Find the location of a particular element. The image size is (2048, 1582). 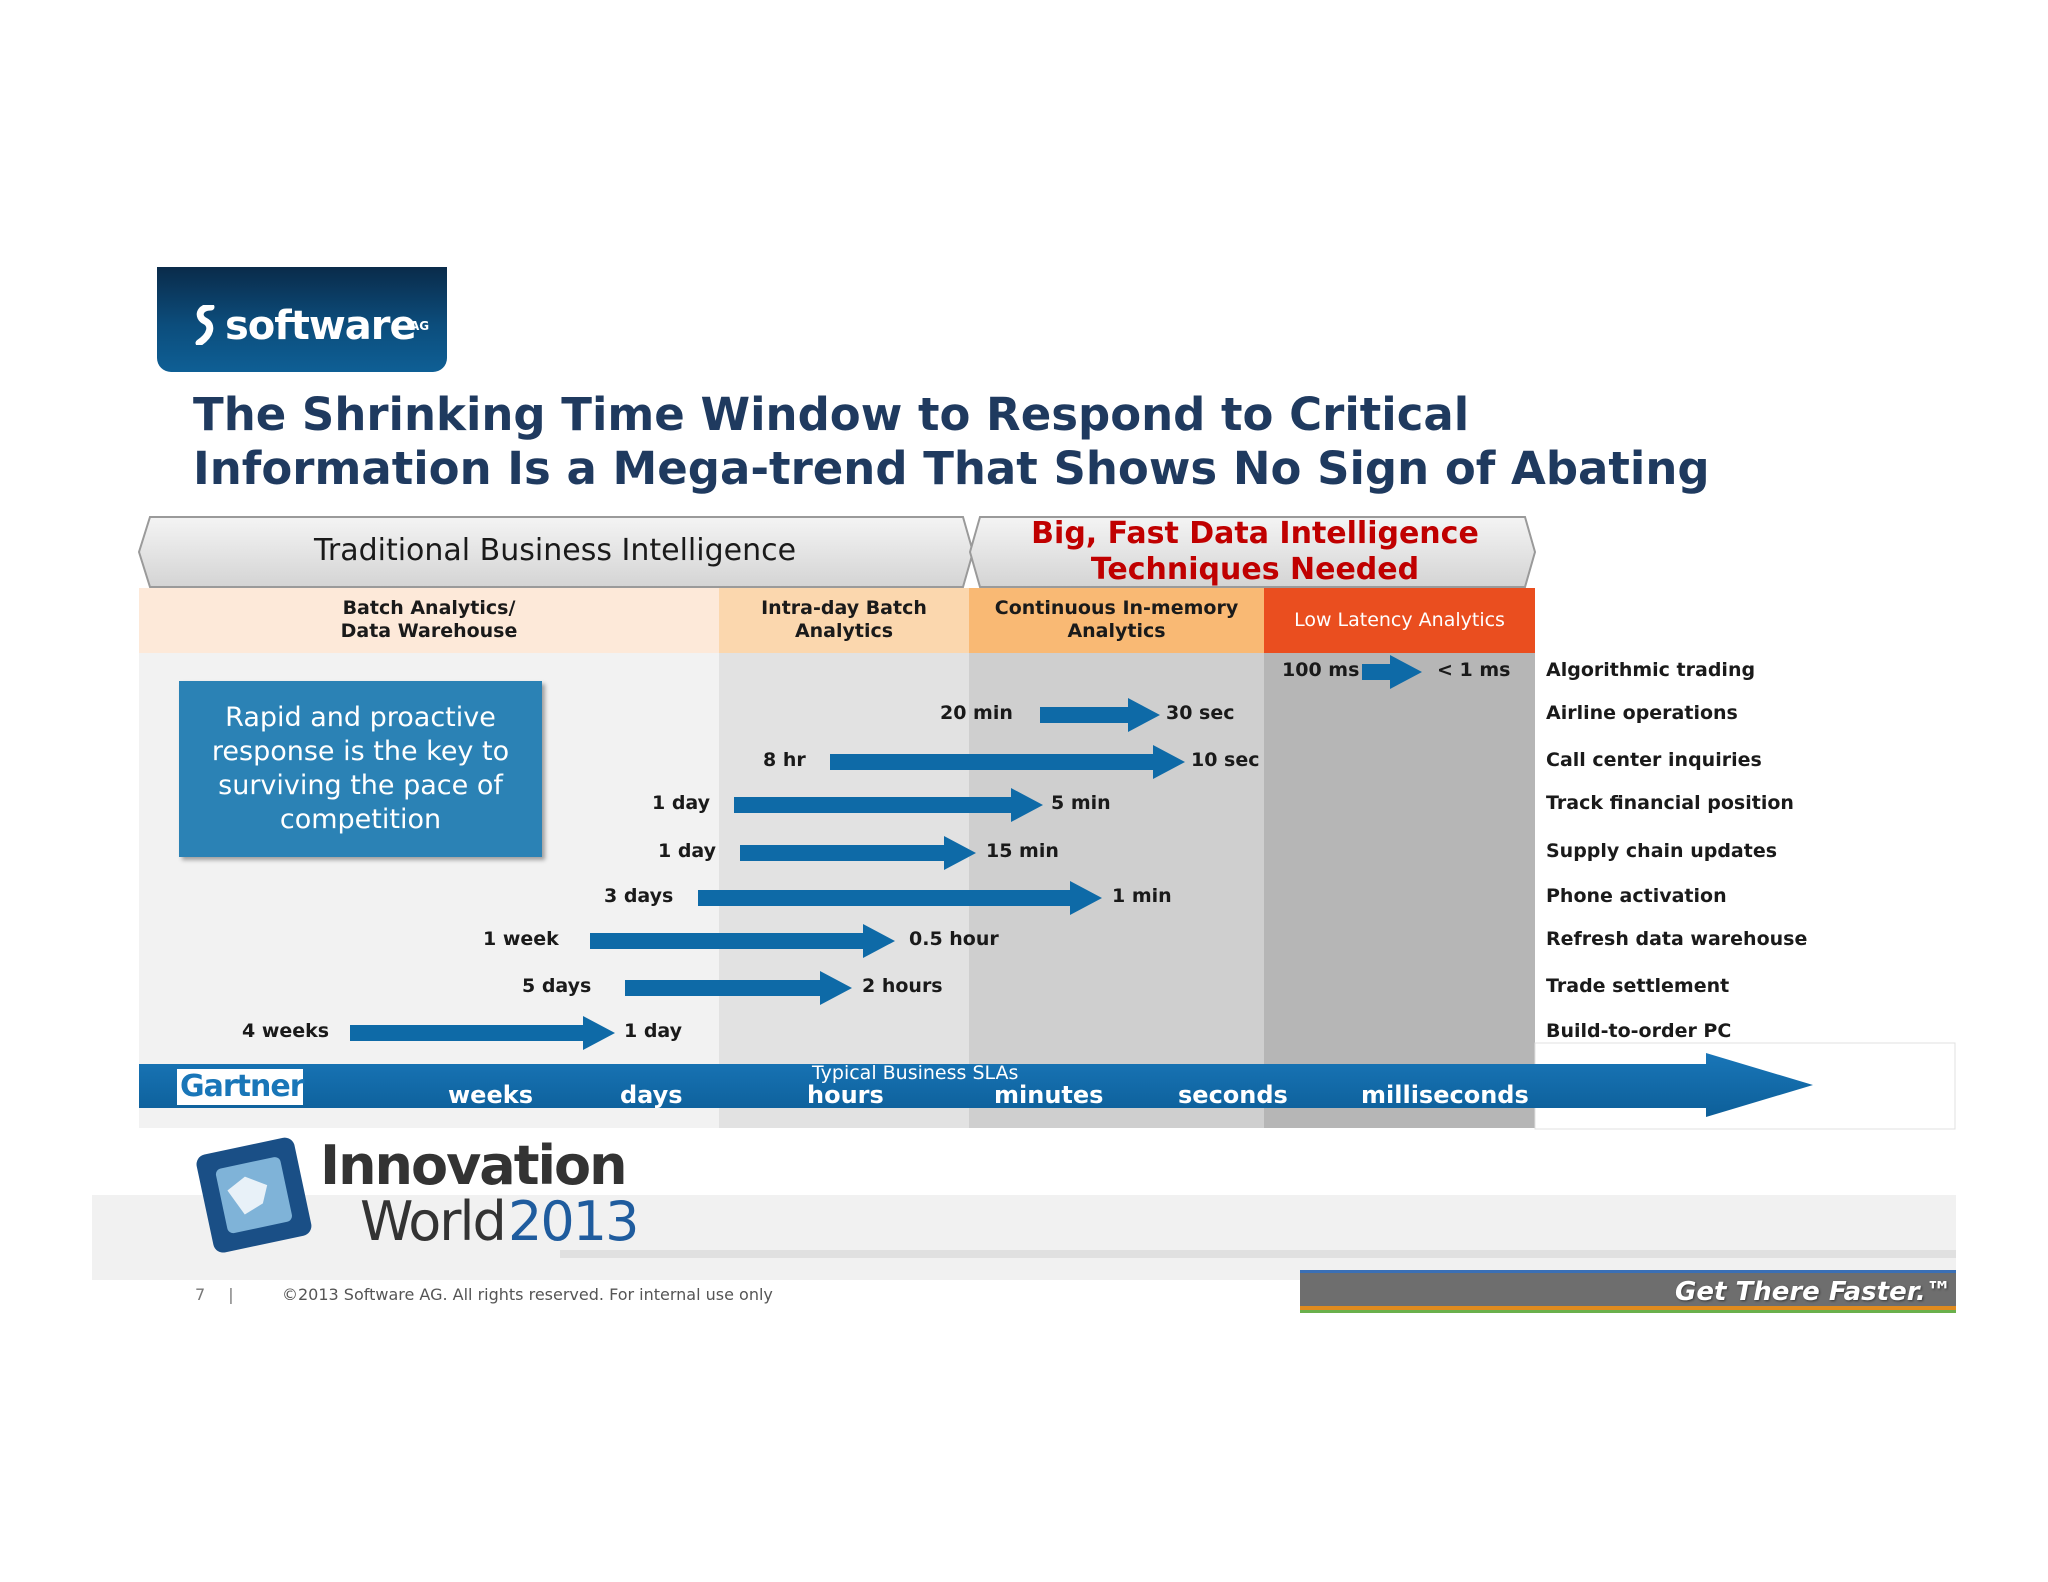

row-to-label: 0.5 hour is located at coordinates (954, 939).